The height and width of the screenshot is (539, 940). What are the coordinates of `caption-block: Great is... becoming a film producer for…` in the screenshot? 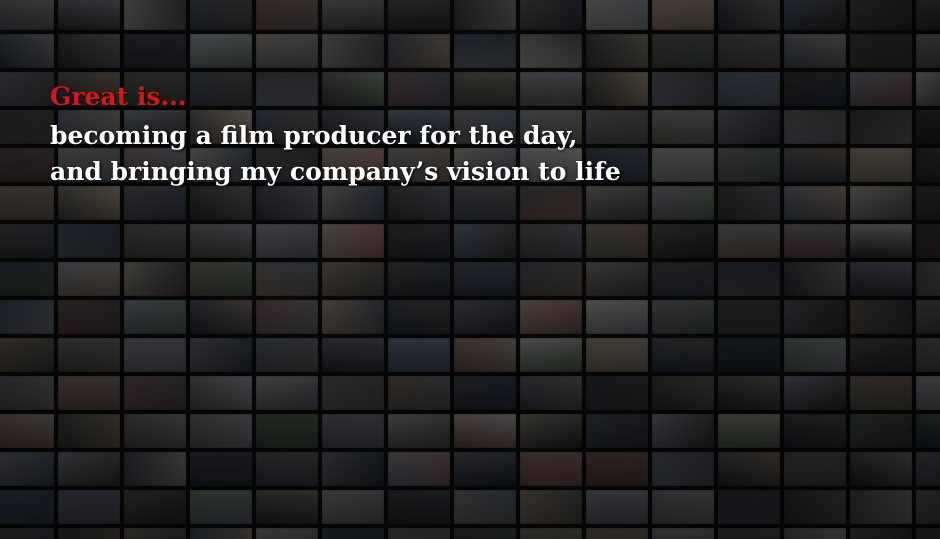 It's located at (370, 136).